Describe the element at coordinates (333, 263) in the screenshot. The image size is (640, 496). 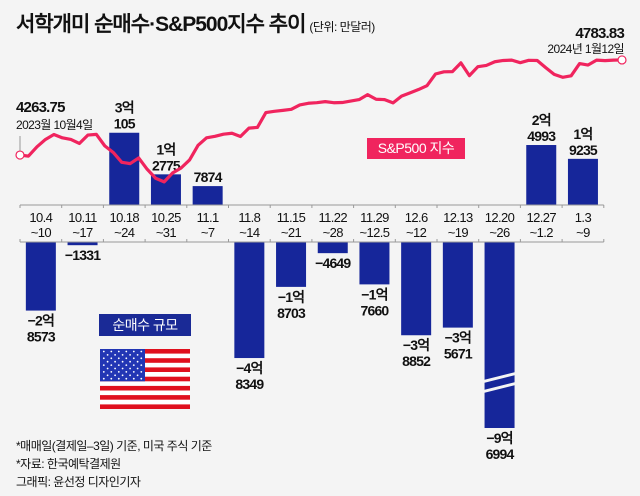
I see `bar-value-label: −4649` at that location.